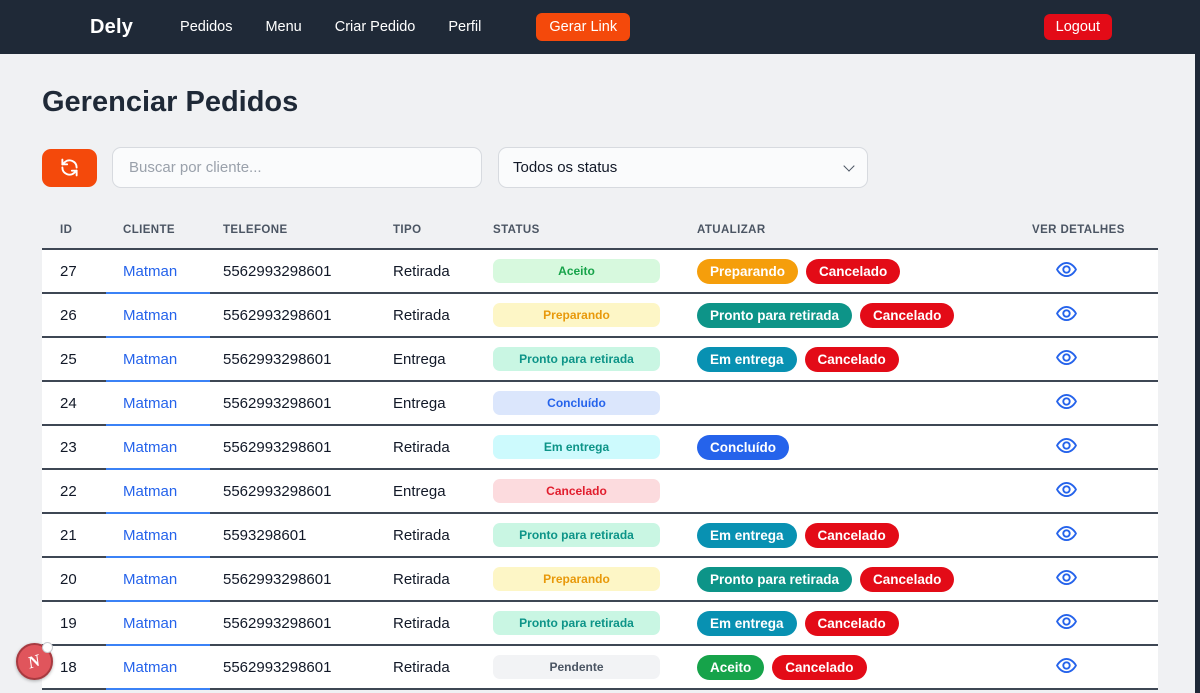 This screenshot has width=1200, height=693. I want to click on action-button: Aceito, so click(731, 667).